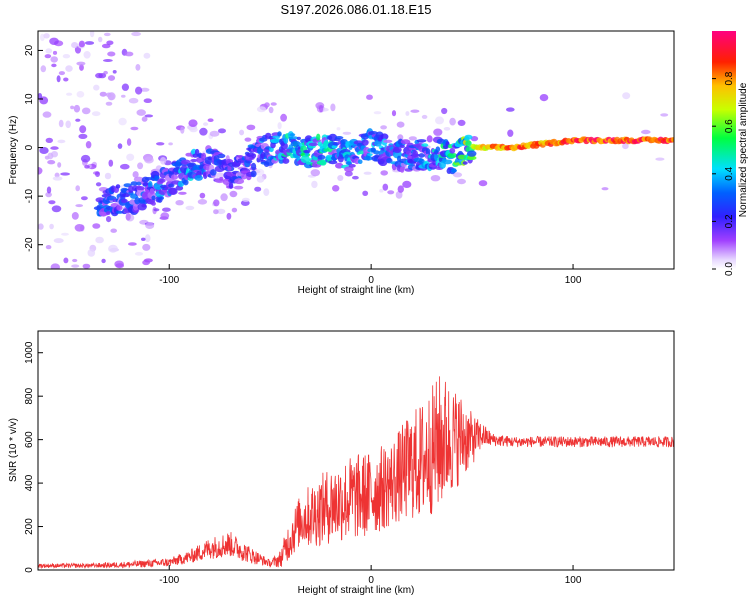 The image size is (750, 600). I want to click on snr-ylabel: SNR (10 * v/v), so click(13, 450).